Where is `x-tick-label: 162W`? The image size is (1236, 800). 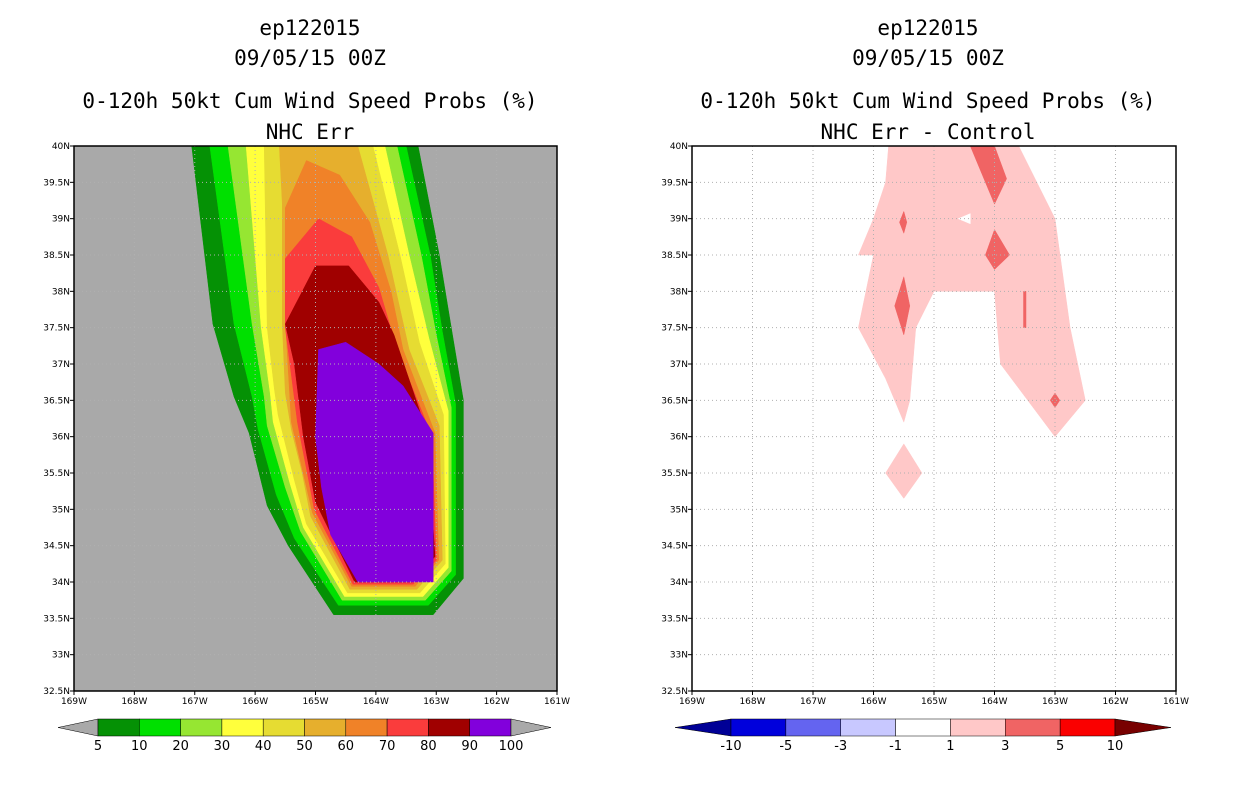 x-tick-label: 162W is located at coordinates (1115, 702).